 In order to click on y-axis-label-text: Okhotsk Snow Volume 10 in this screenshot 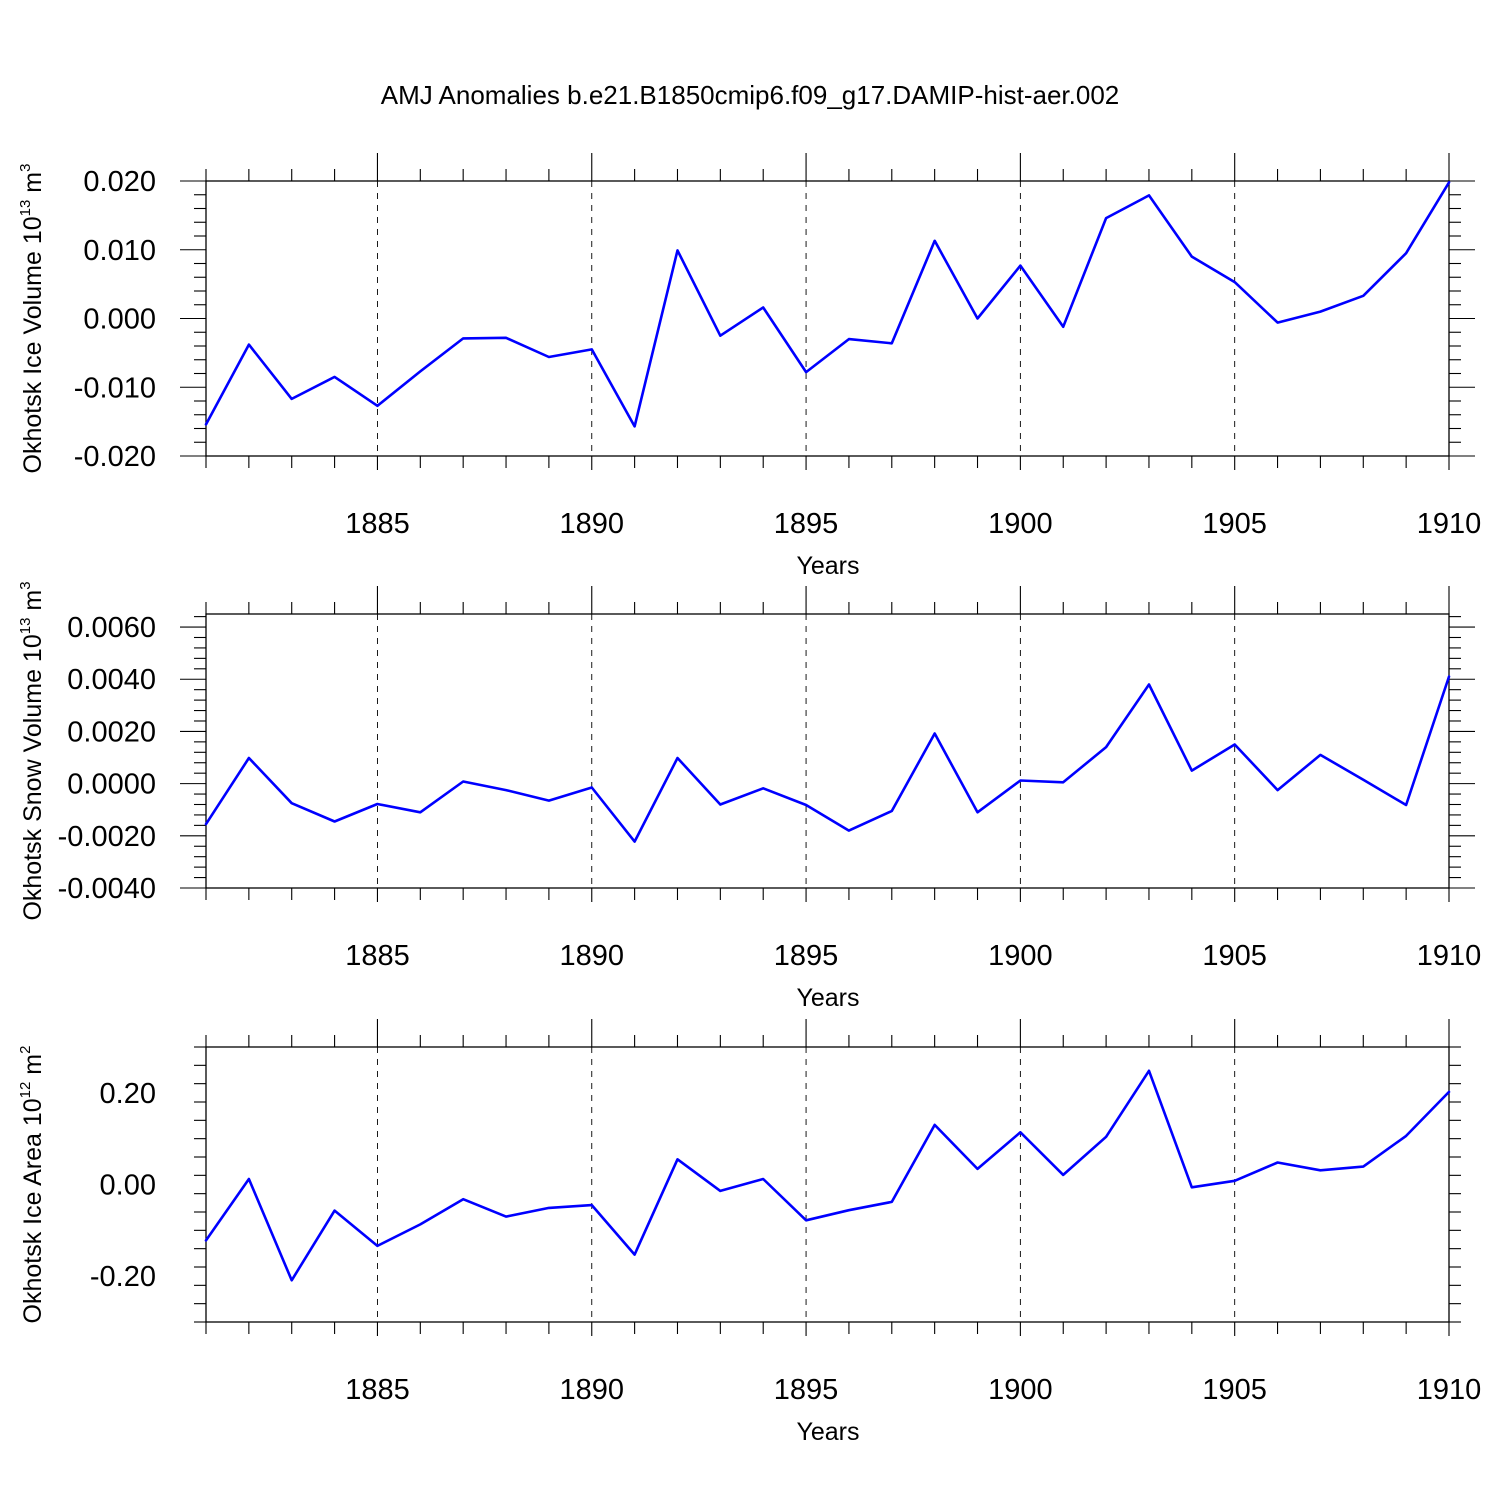, I will do `click(33, 777)`.